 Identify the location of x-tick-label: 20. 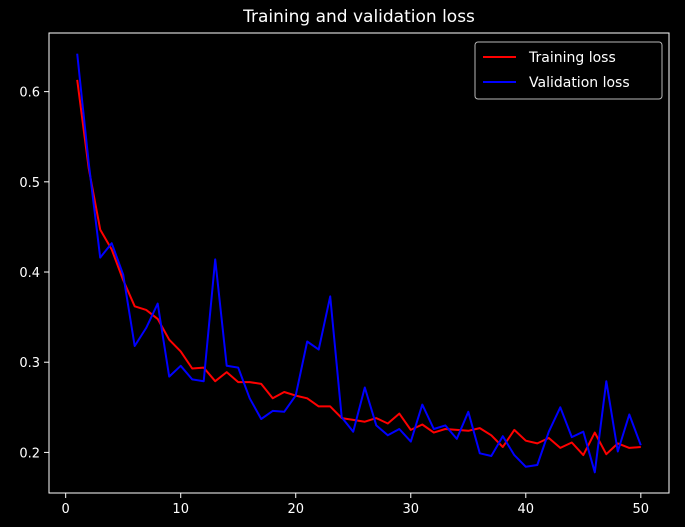
(295, 509).